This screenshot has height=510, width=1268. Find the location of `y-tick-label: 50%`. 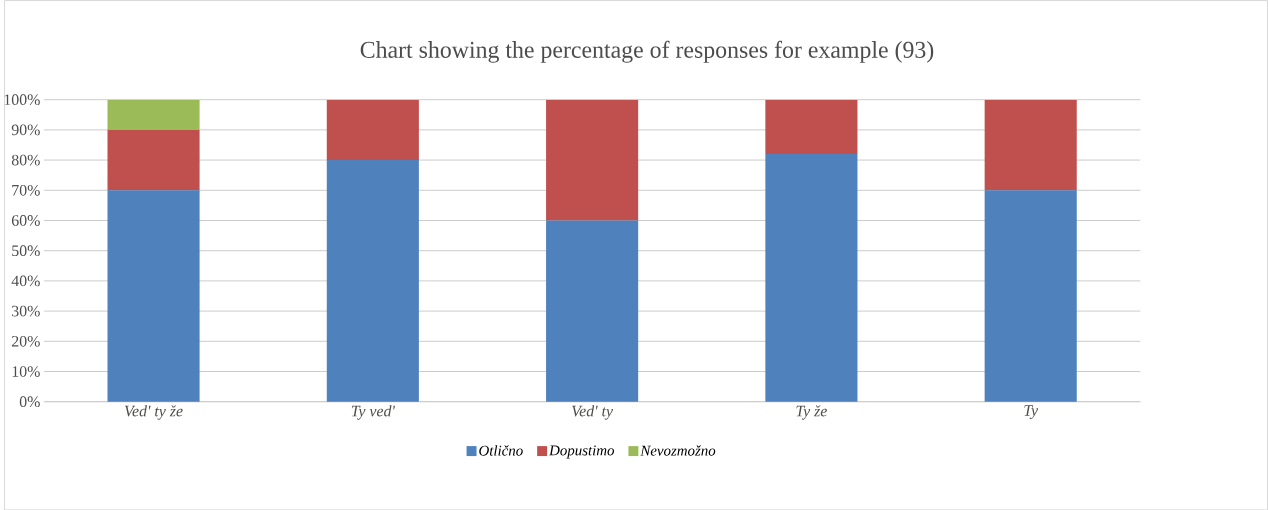

y-tick-label: 50% is located at coordinates (26, 250).